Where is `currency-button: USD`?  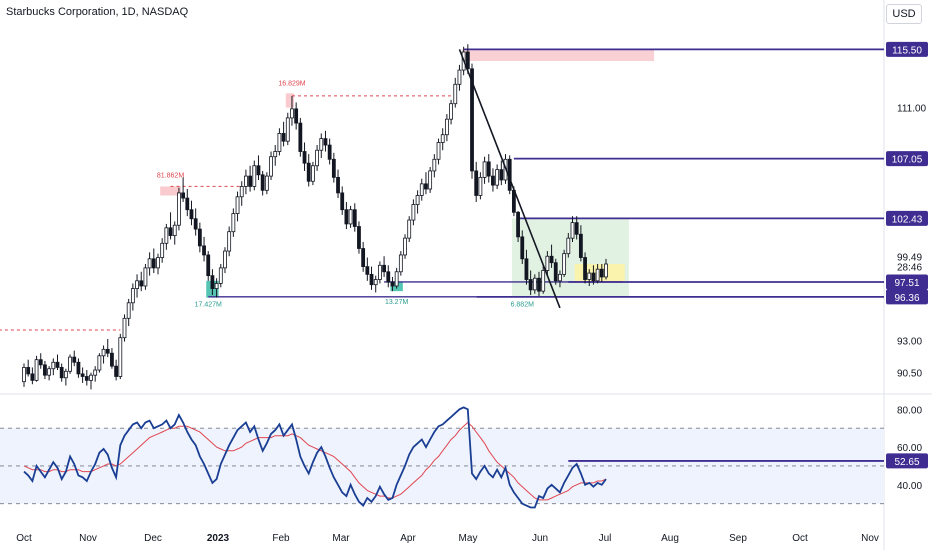 currency-button: USD is located at coordinates (904, 14).